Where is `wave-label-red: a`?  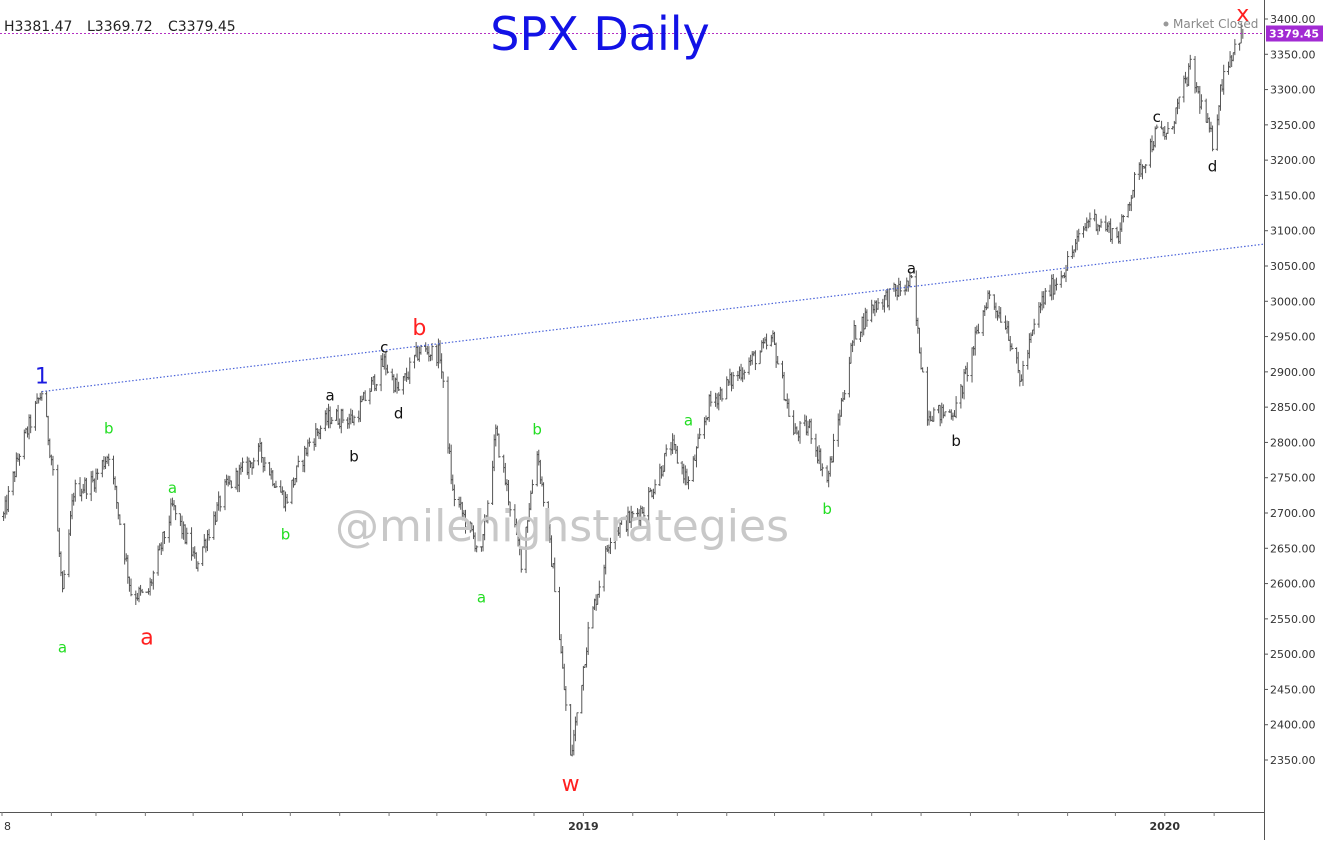 wave-label-red: a is located at coordinates (146, 638).